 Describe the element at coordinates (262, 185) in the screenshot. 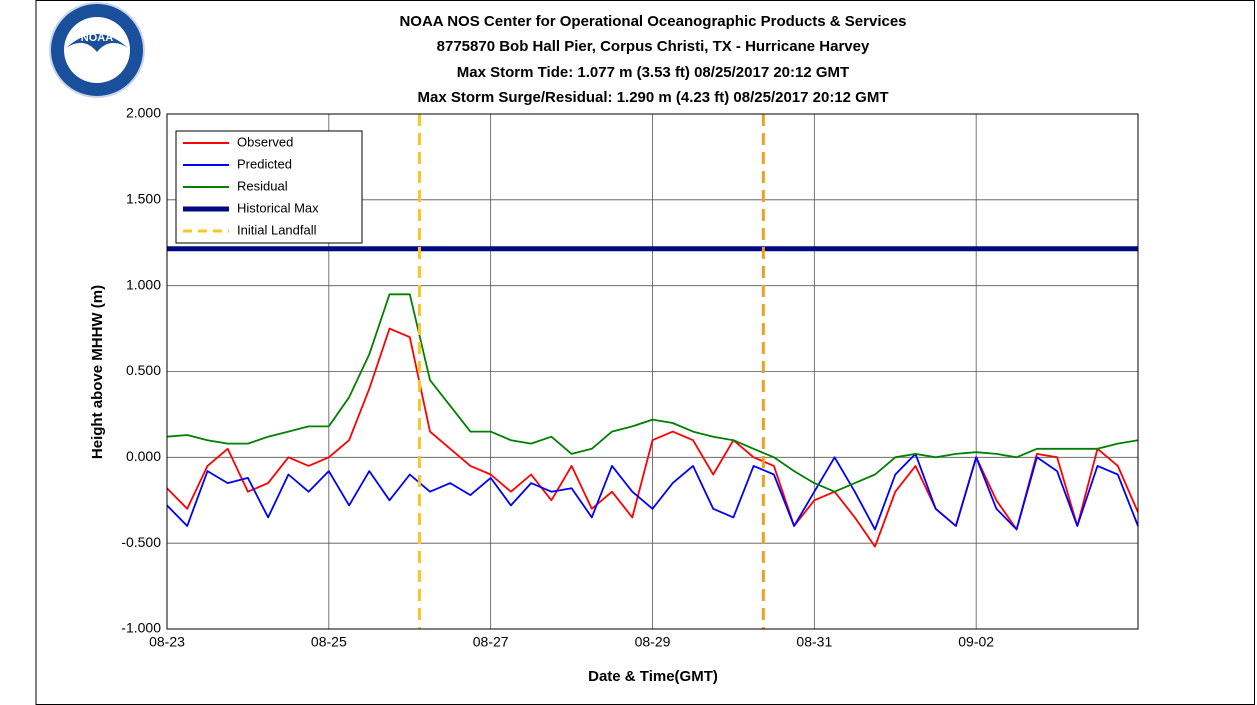

I see `legend-label: Residual` at that location.